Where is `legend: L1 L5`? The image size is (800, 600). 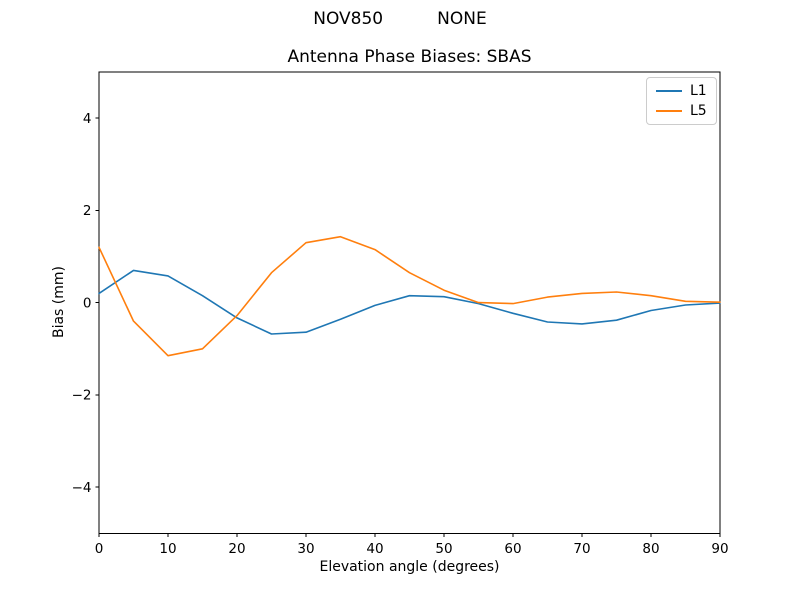 legend: L1 L5 is located at coordinates (681, 101).